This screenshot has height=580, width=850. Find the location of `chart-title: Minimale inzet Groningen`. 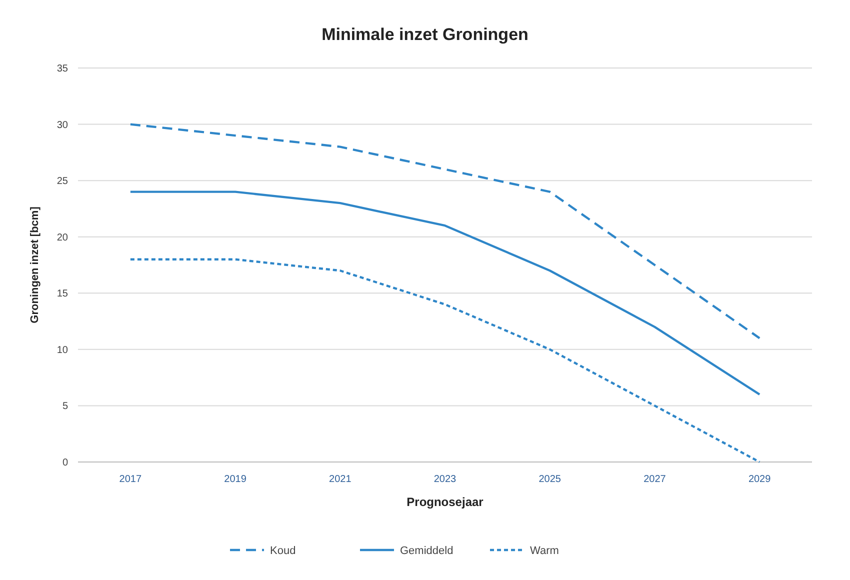

chart-title: Minimale inzet Groningen is located at coordinates (425, 34).